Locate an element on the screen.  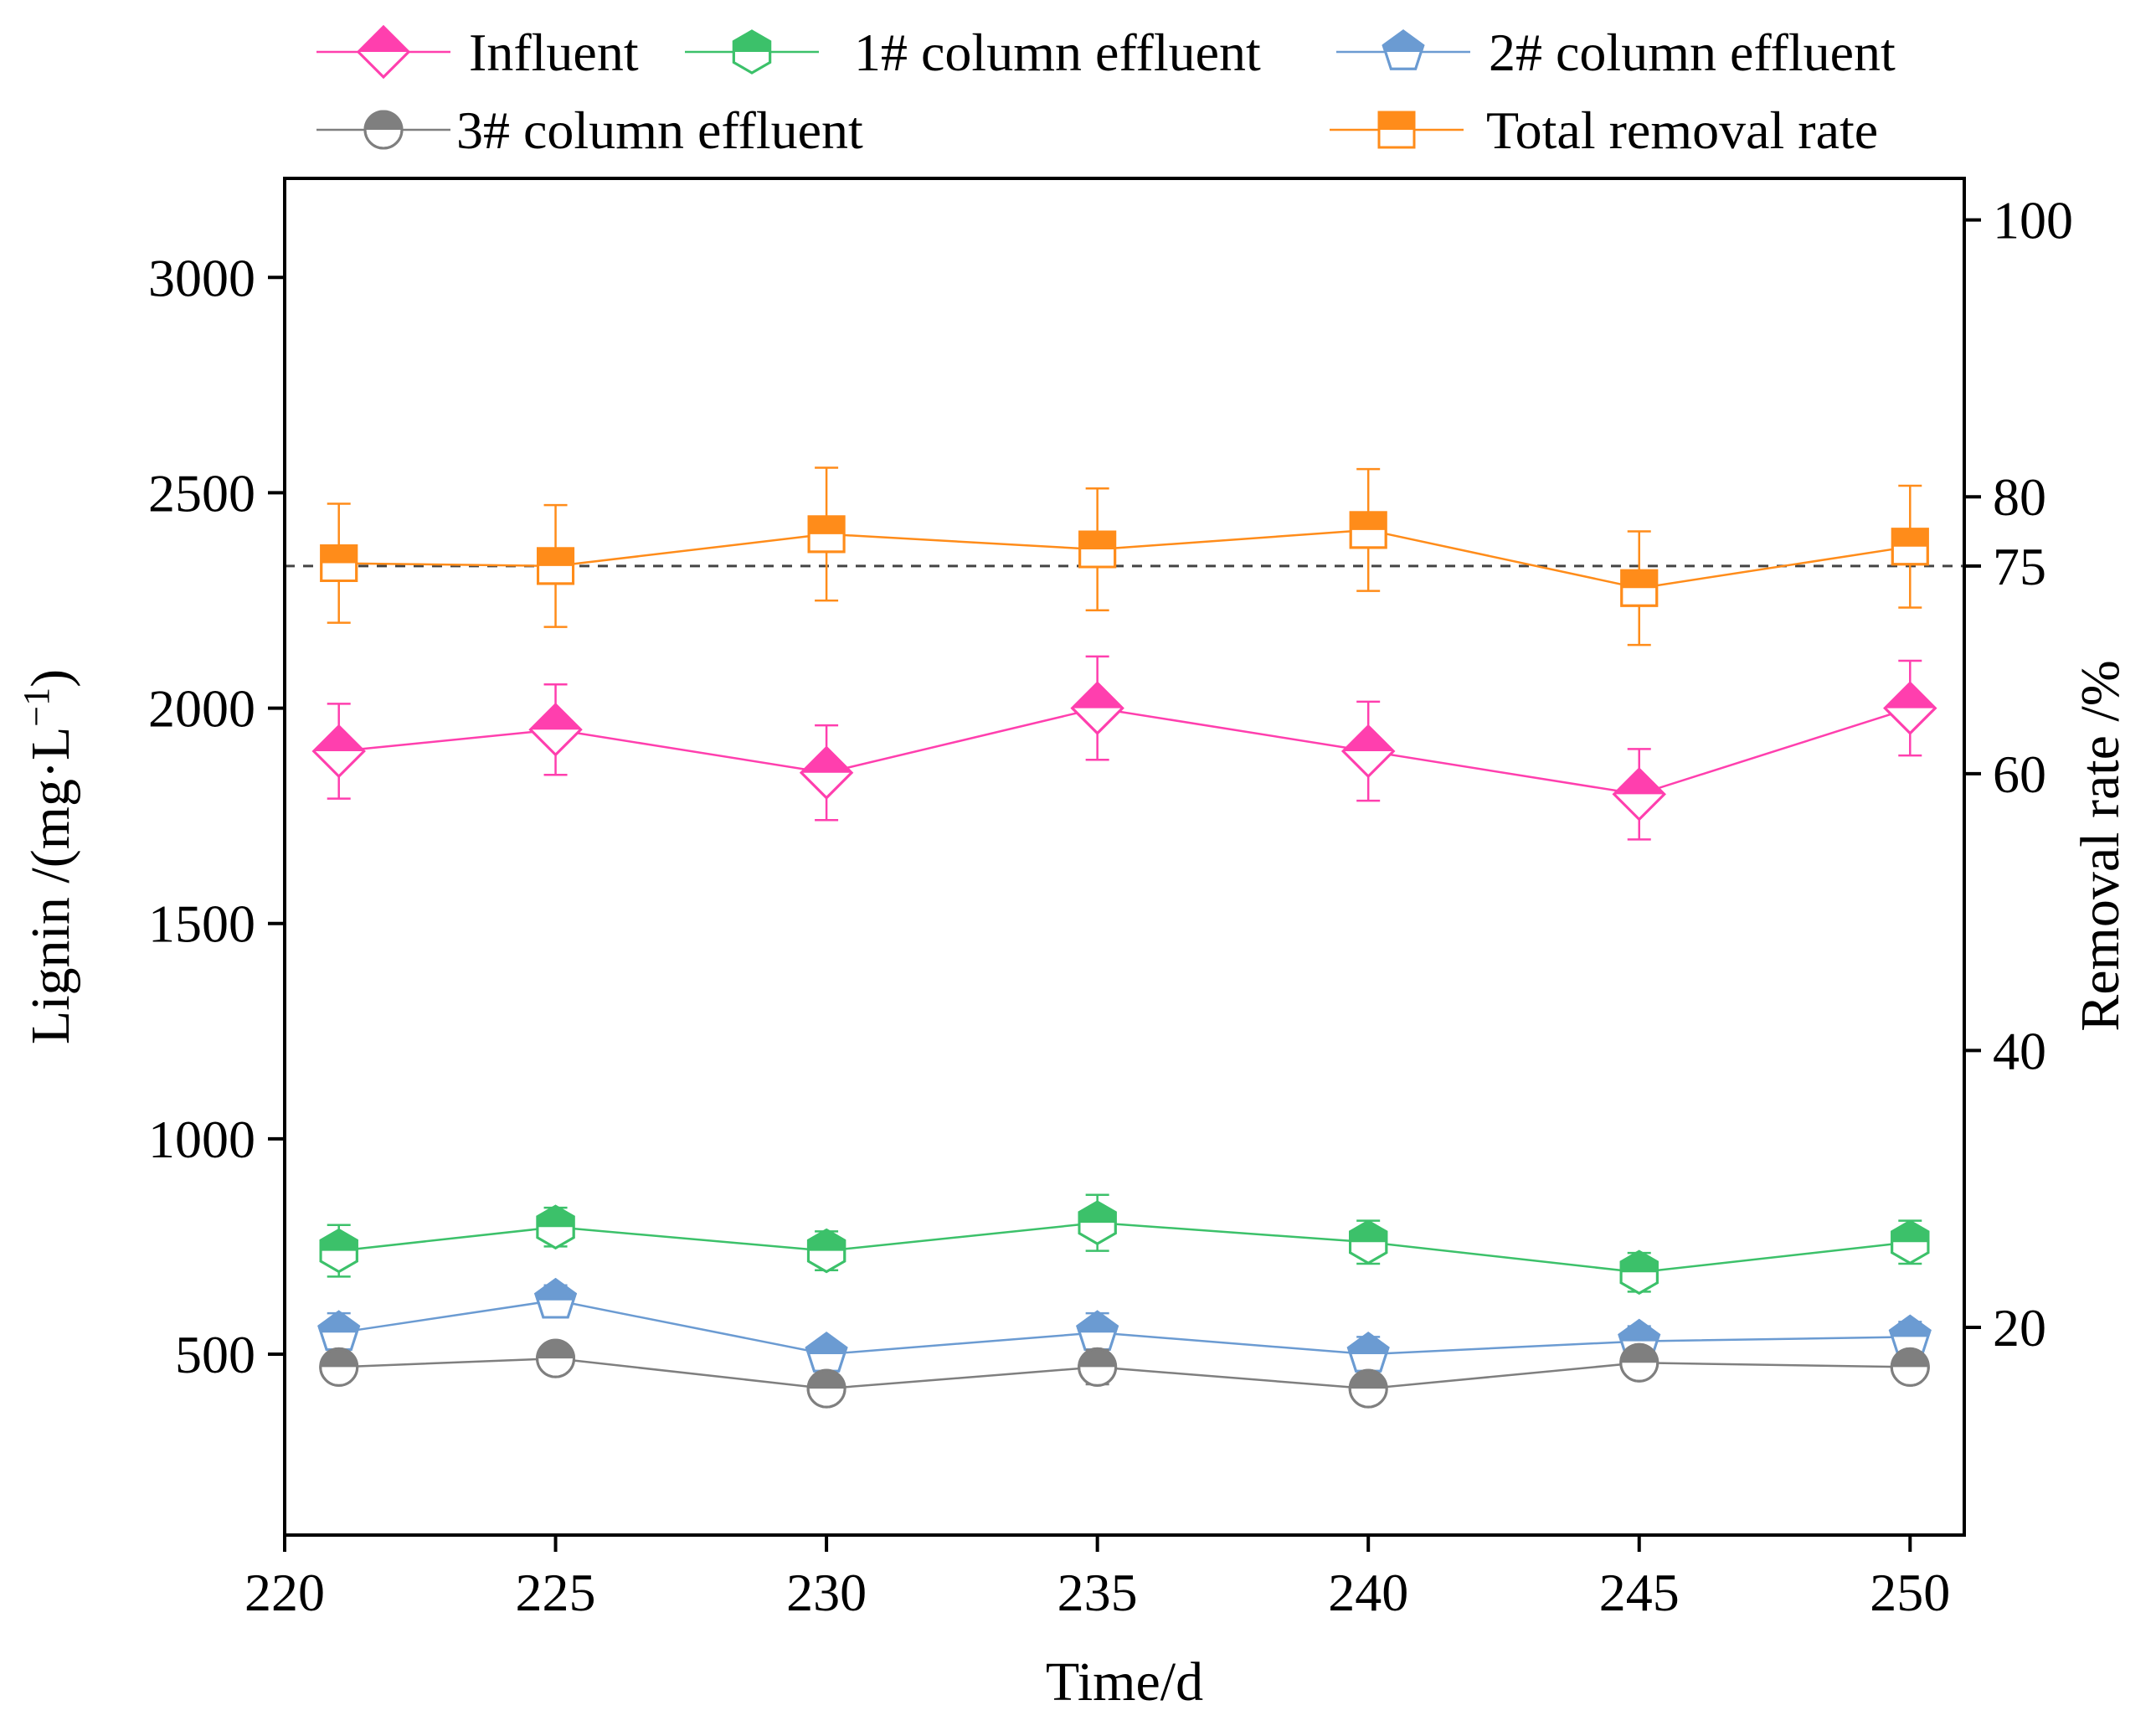
series-line-influent is located at coordinates (1124, 751).